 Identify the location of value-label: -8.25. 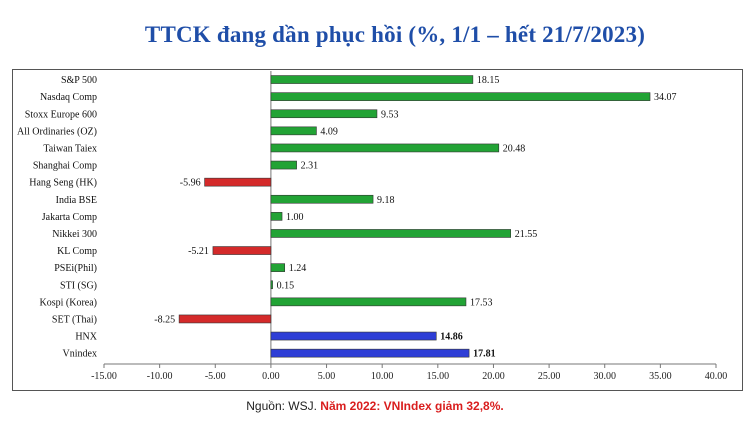
(164, 319).